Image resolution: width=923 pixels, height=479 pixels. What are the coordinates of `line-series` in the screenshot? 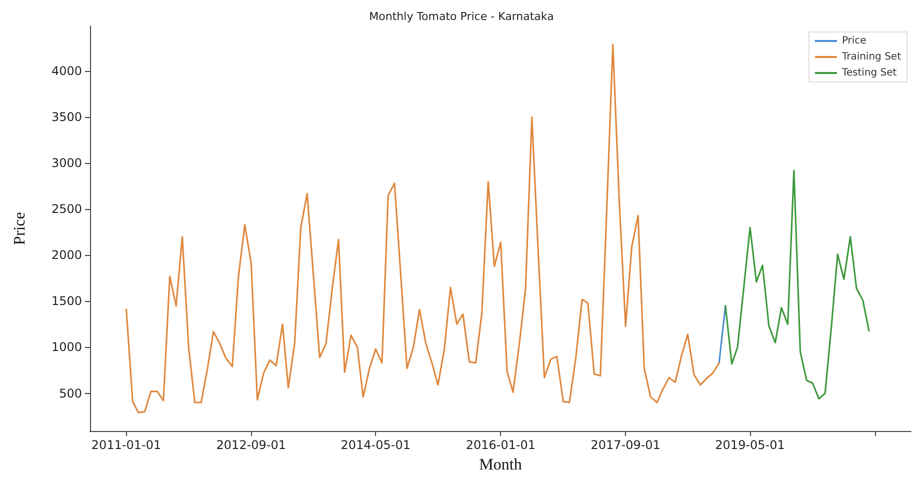 It's located at (797, 285).